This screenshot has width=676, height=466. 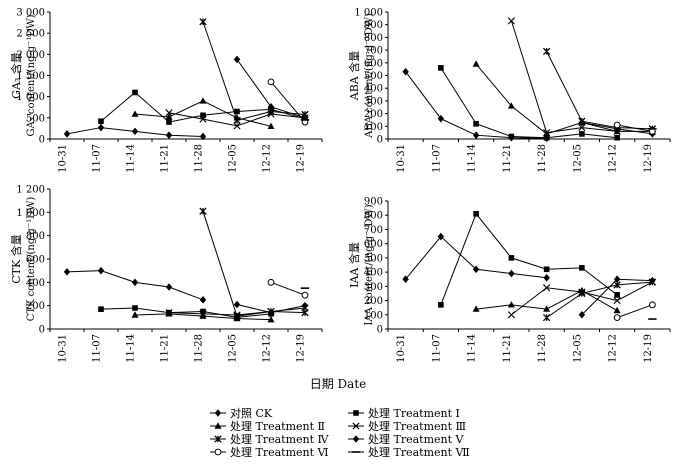 What do you see at coordinates (301, 348) in the screenshot?
I see `ctk-x-tick-label: 12-19` at bounding box center [301, 348].